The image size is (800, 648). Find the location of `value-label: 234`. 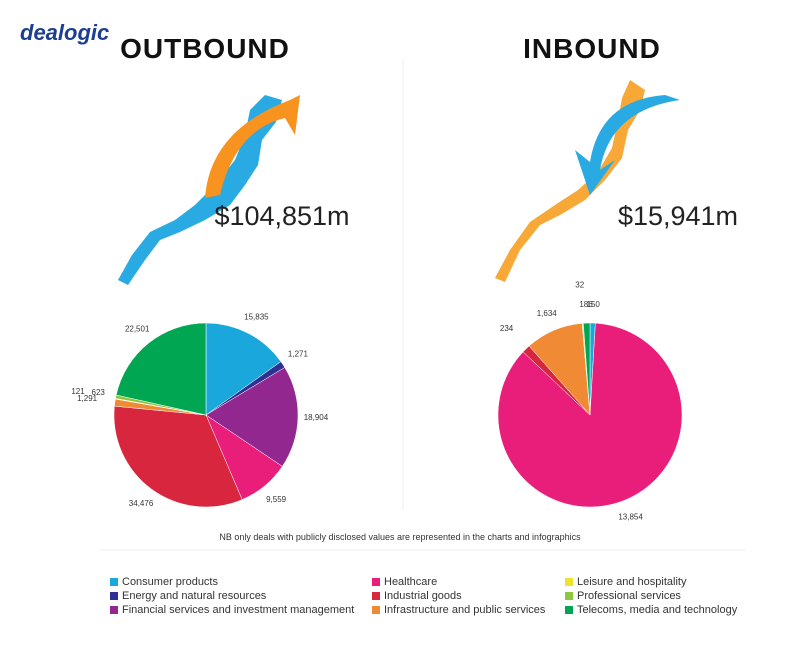

value-label: 234 is located at coordinates (507, 328).